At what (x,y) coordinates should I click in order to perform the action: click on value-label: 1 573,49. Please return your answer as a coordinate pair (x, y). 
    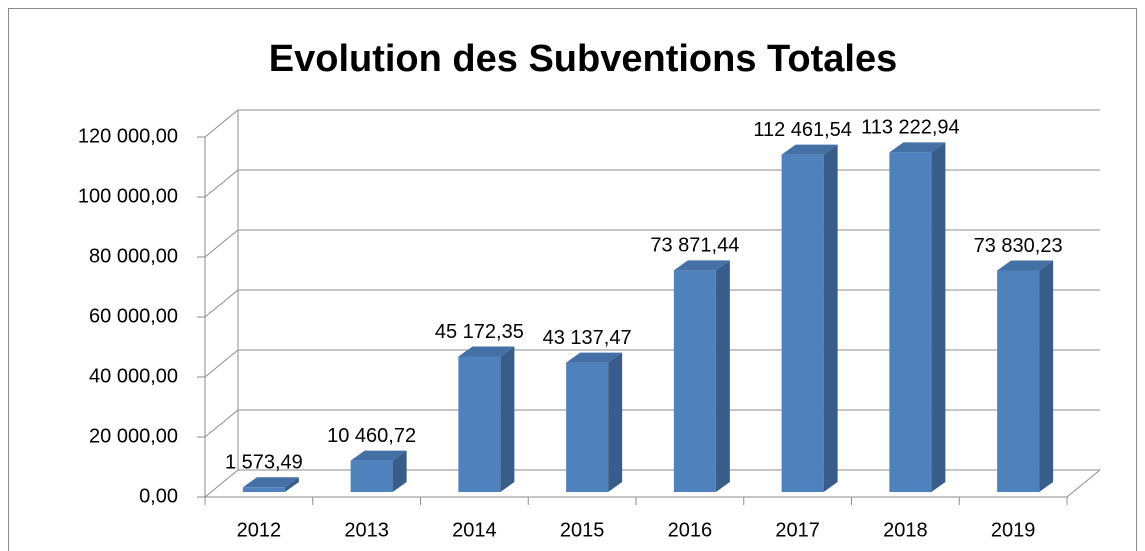
    Looking at the image, I should click on (264, 463).